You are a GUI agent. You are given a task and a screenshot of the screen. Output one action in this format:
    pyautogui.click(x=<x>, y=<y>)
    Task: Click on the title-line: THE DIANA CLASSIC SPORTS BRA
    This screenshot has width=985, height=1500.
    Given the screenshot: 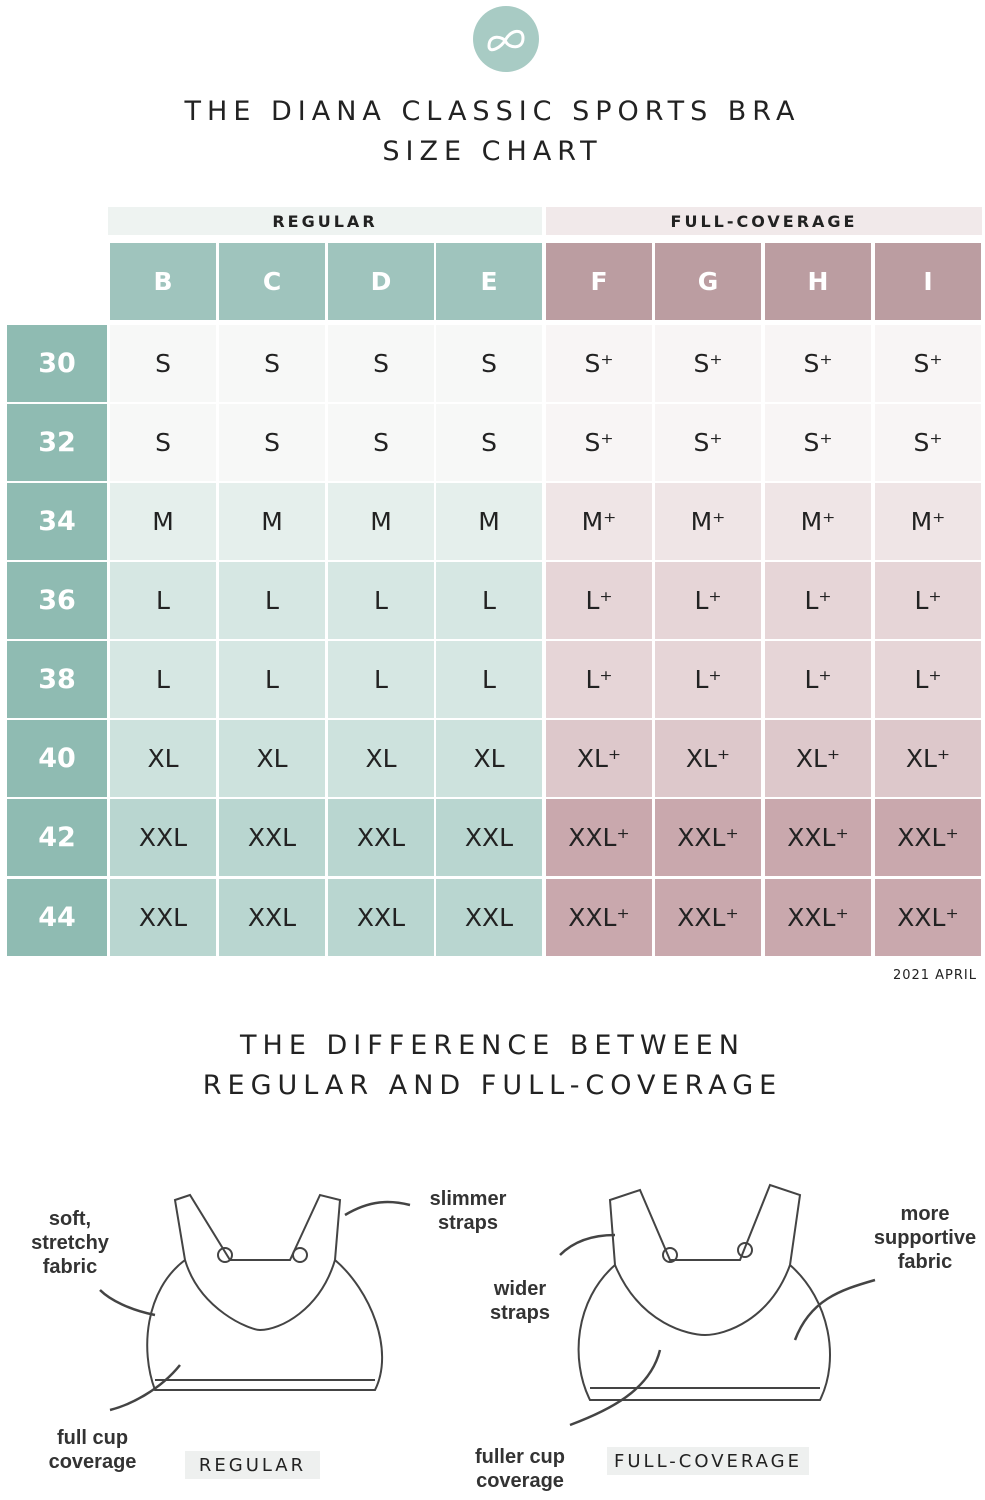 What is the action you would take?
    pyautogui.click(x=492, y=111)
    